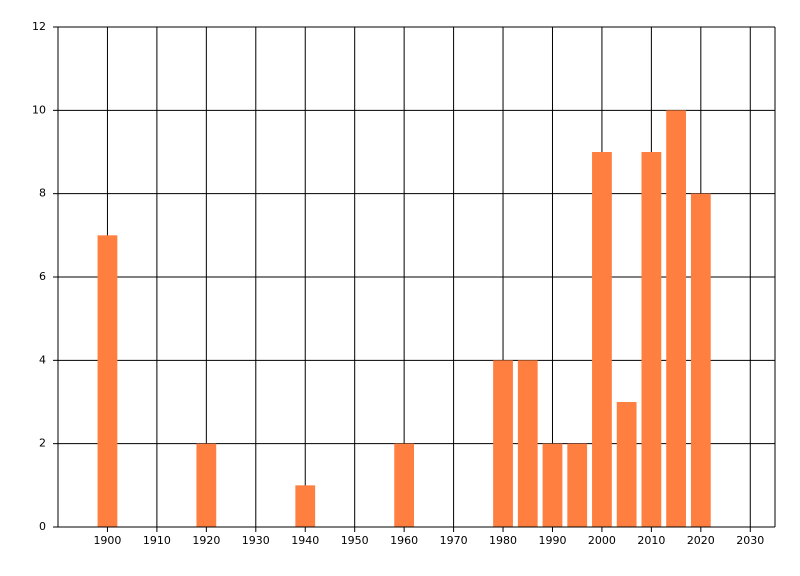 This screenshot has height=576, width=800. I want to click on y-tick-label: 12, so click(39, 26).